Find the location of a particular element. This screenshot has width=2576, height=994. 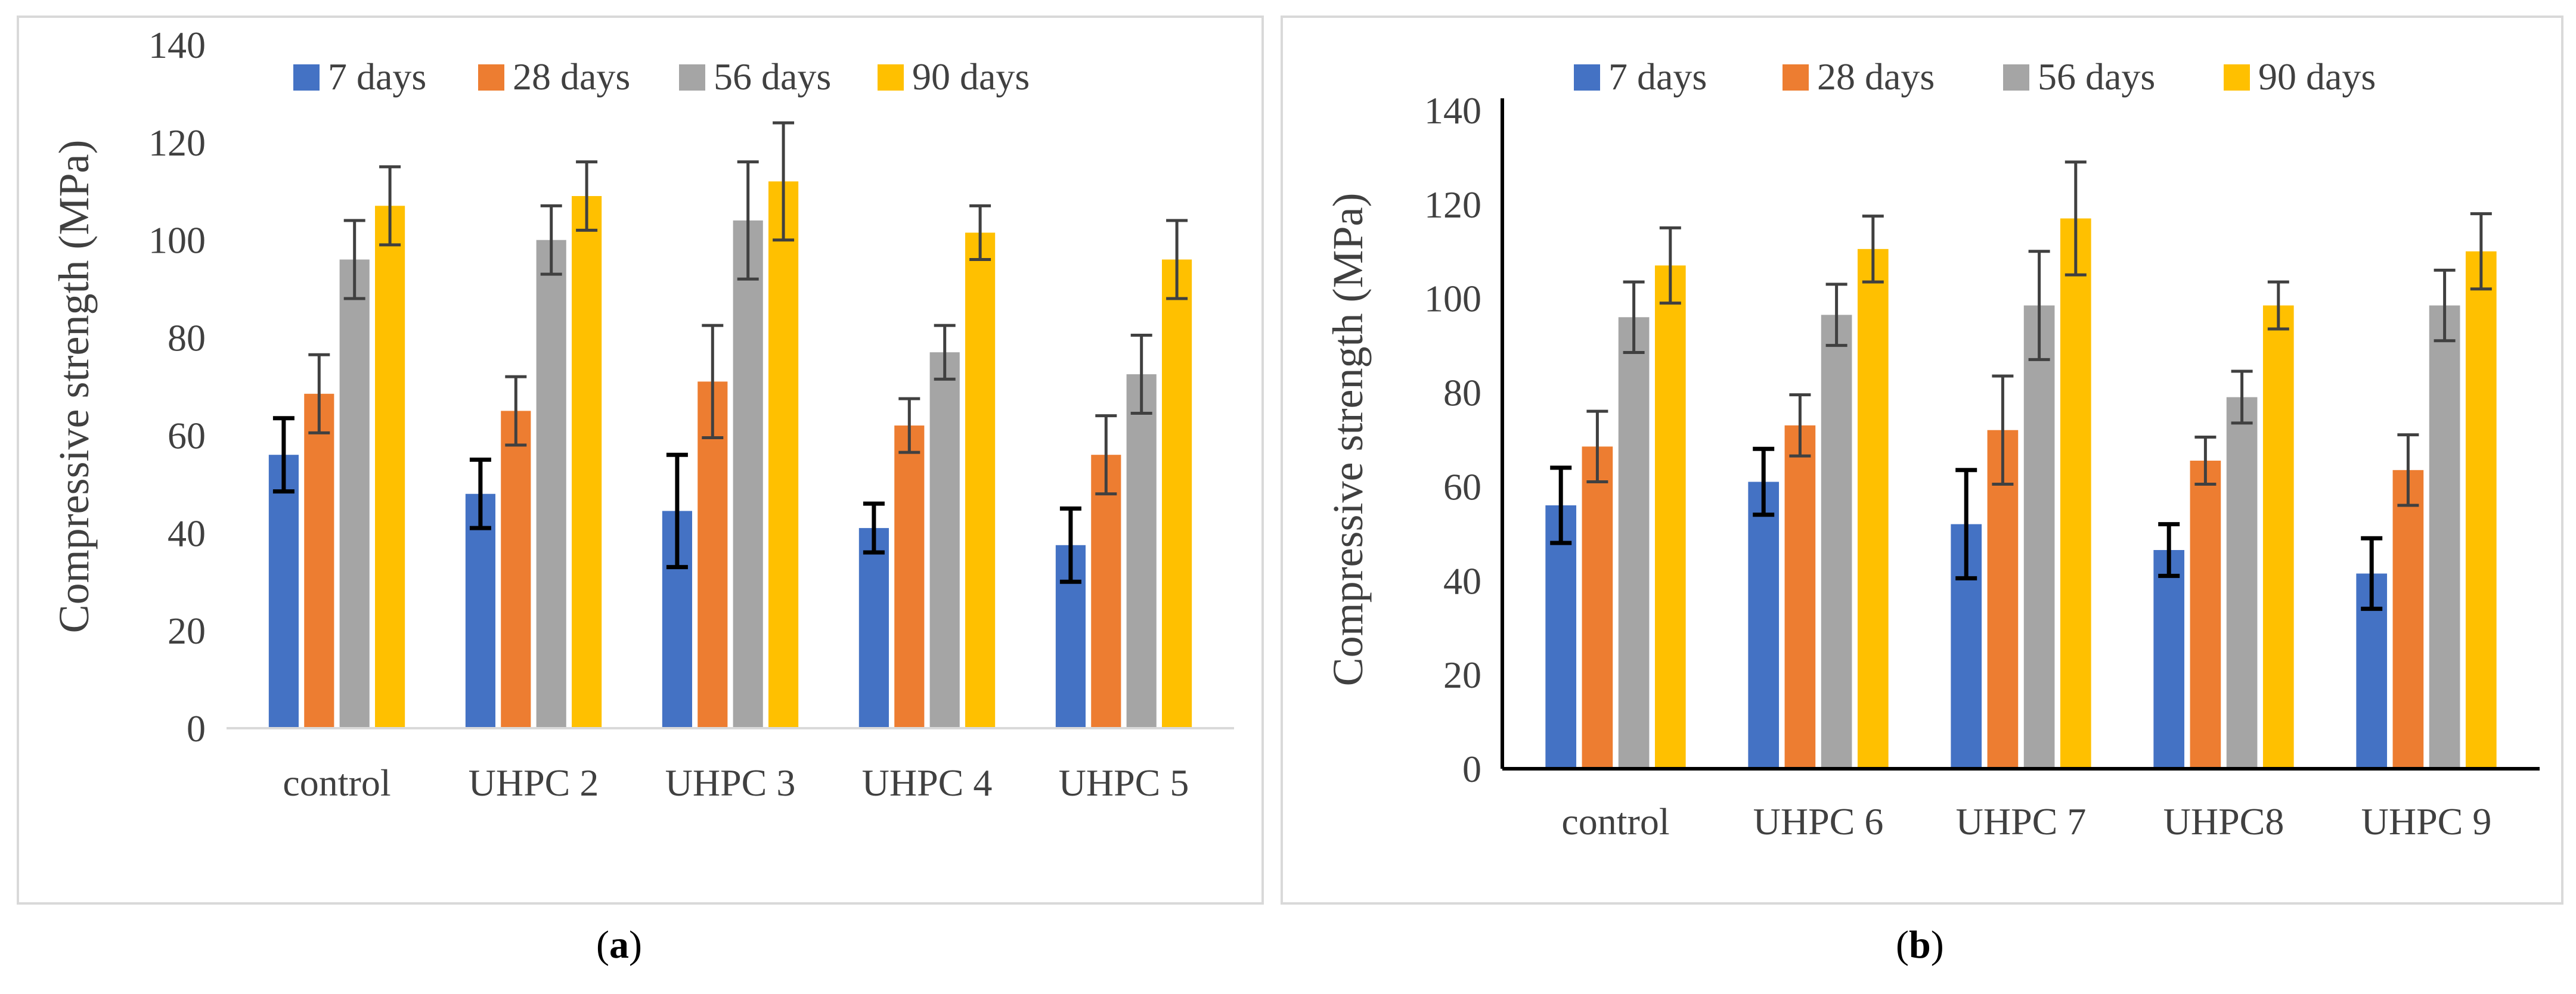

category-label: UHPC 6 is located at coordinates (1818, 821).